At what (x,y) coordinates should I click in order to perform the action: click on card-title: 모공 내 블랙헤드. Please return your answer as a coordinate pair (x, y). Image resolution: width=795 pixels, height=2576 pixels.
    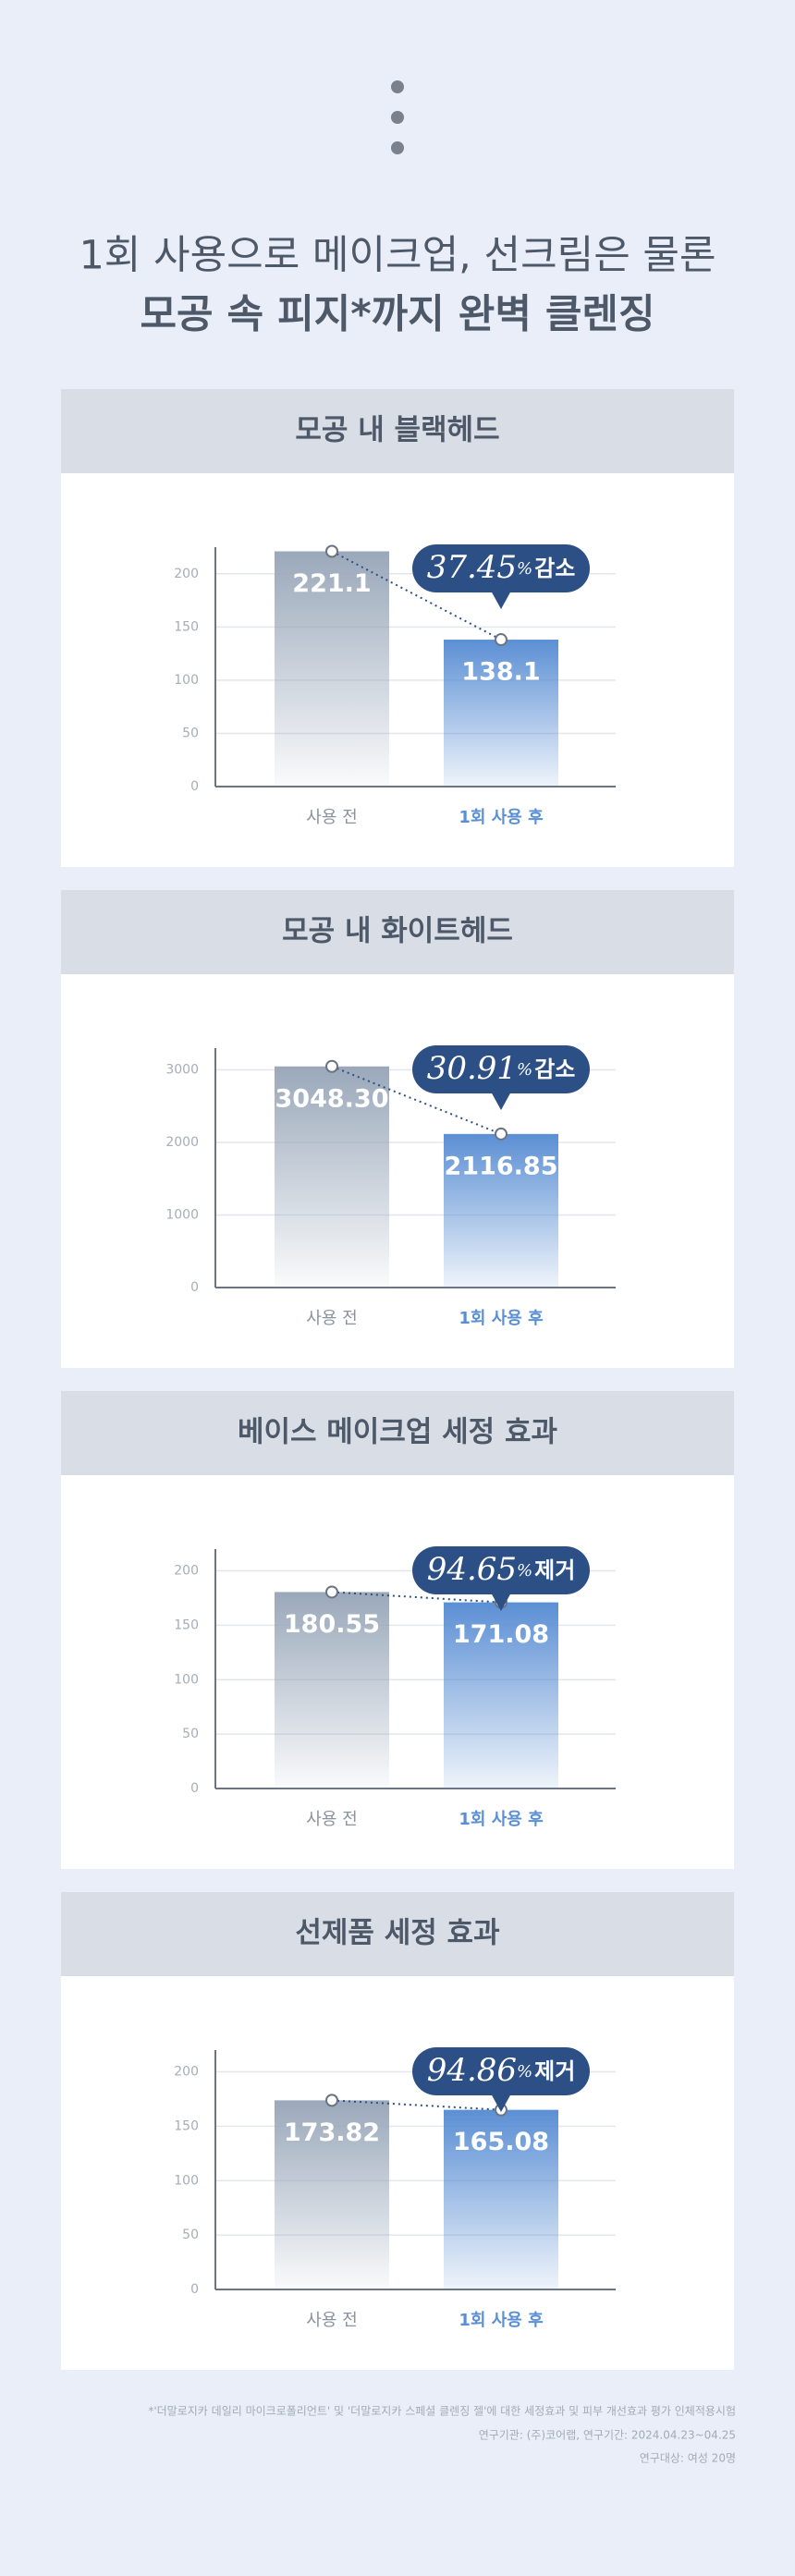
    Looking at the image, I should click on (397, 430).